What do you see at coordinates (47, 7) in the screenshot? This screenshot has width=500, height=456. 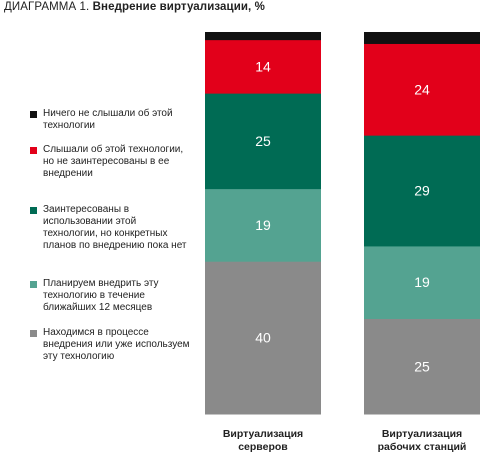 I see `chart-title-prefix: ДИАГРАММА 1.` at bounding box center [47, 7].